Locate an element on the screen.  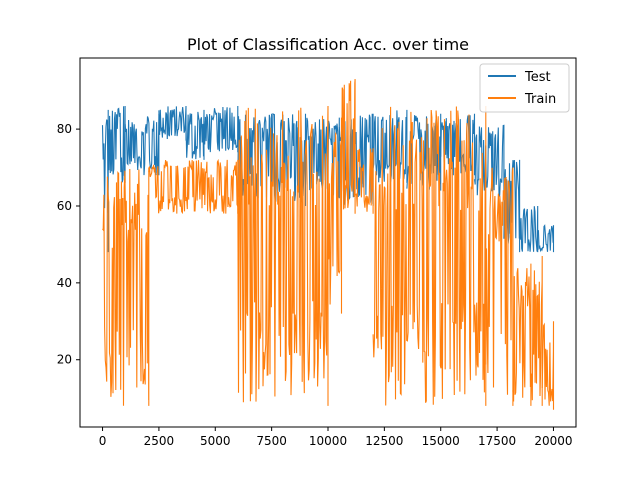
y-tick-label: 20 is located at coordinates (64, 360).